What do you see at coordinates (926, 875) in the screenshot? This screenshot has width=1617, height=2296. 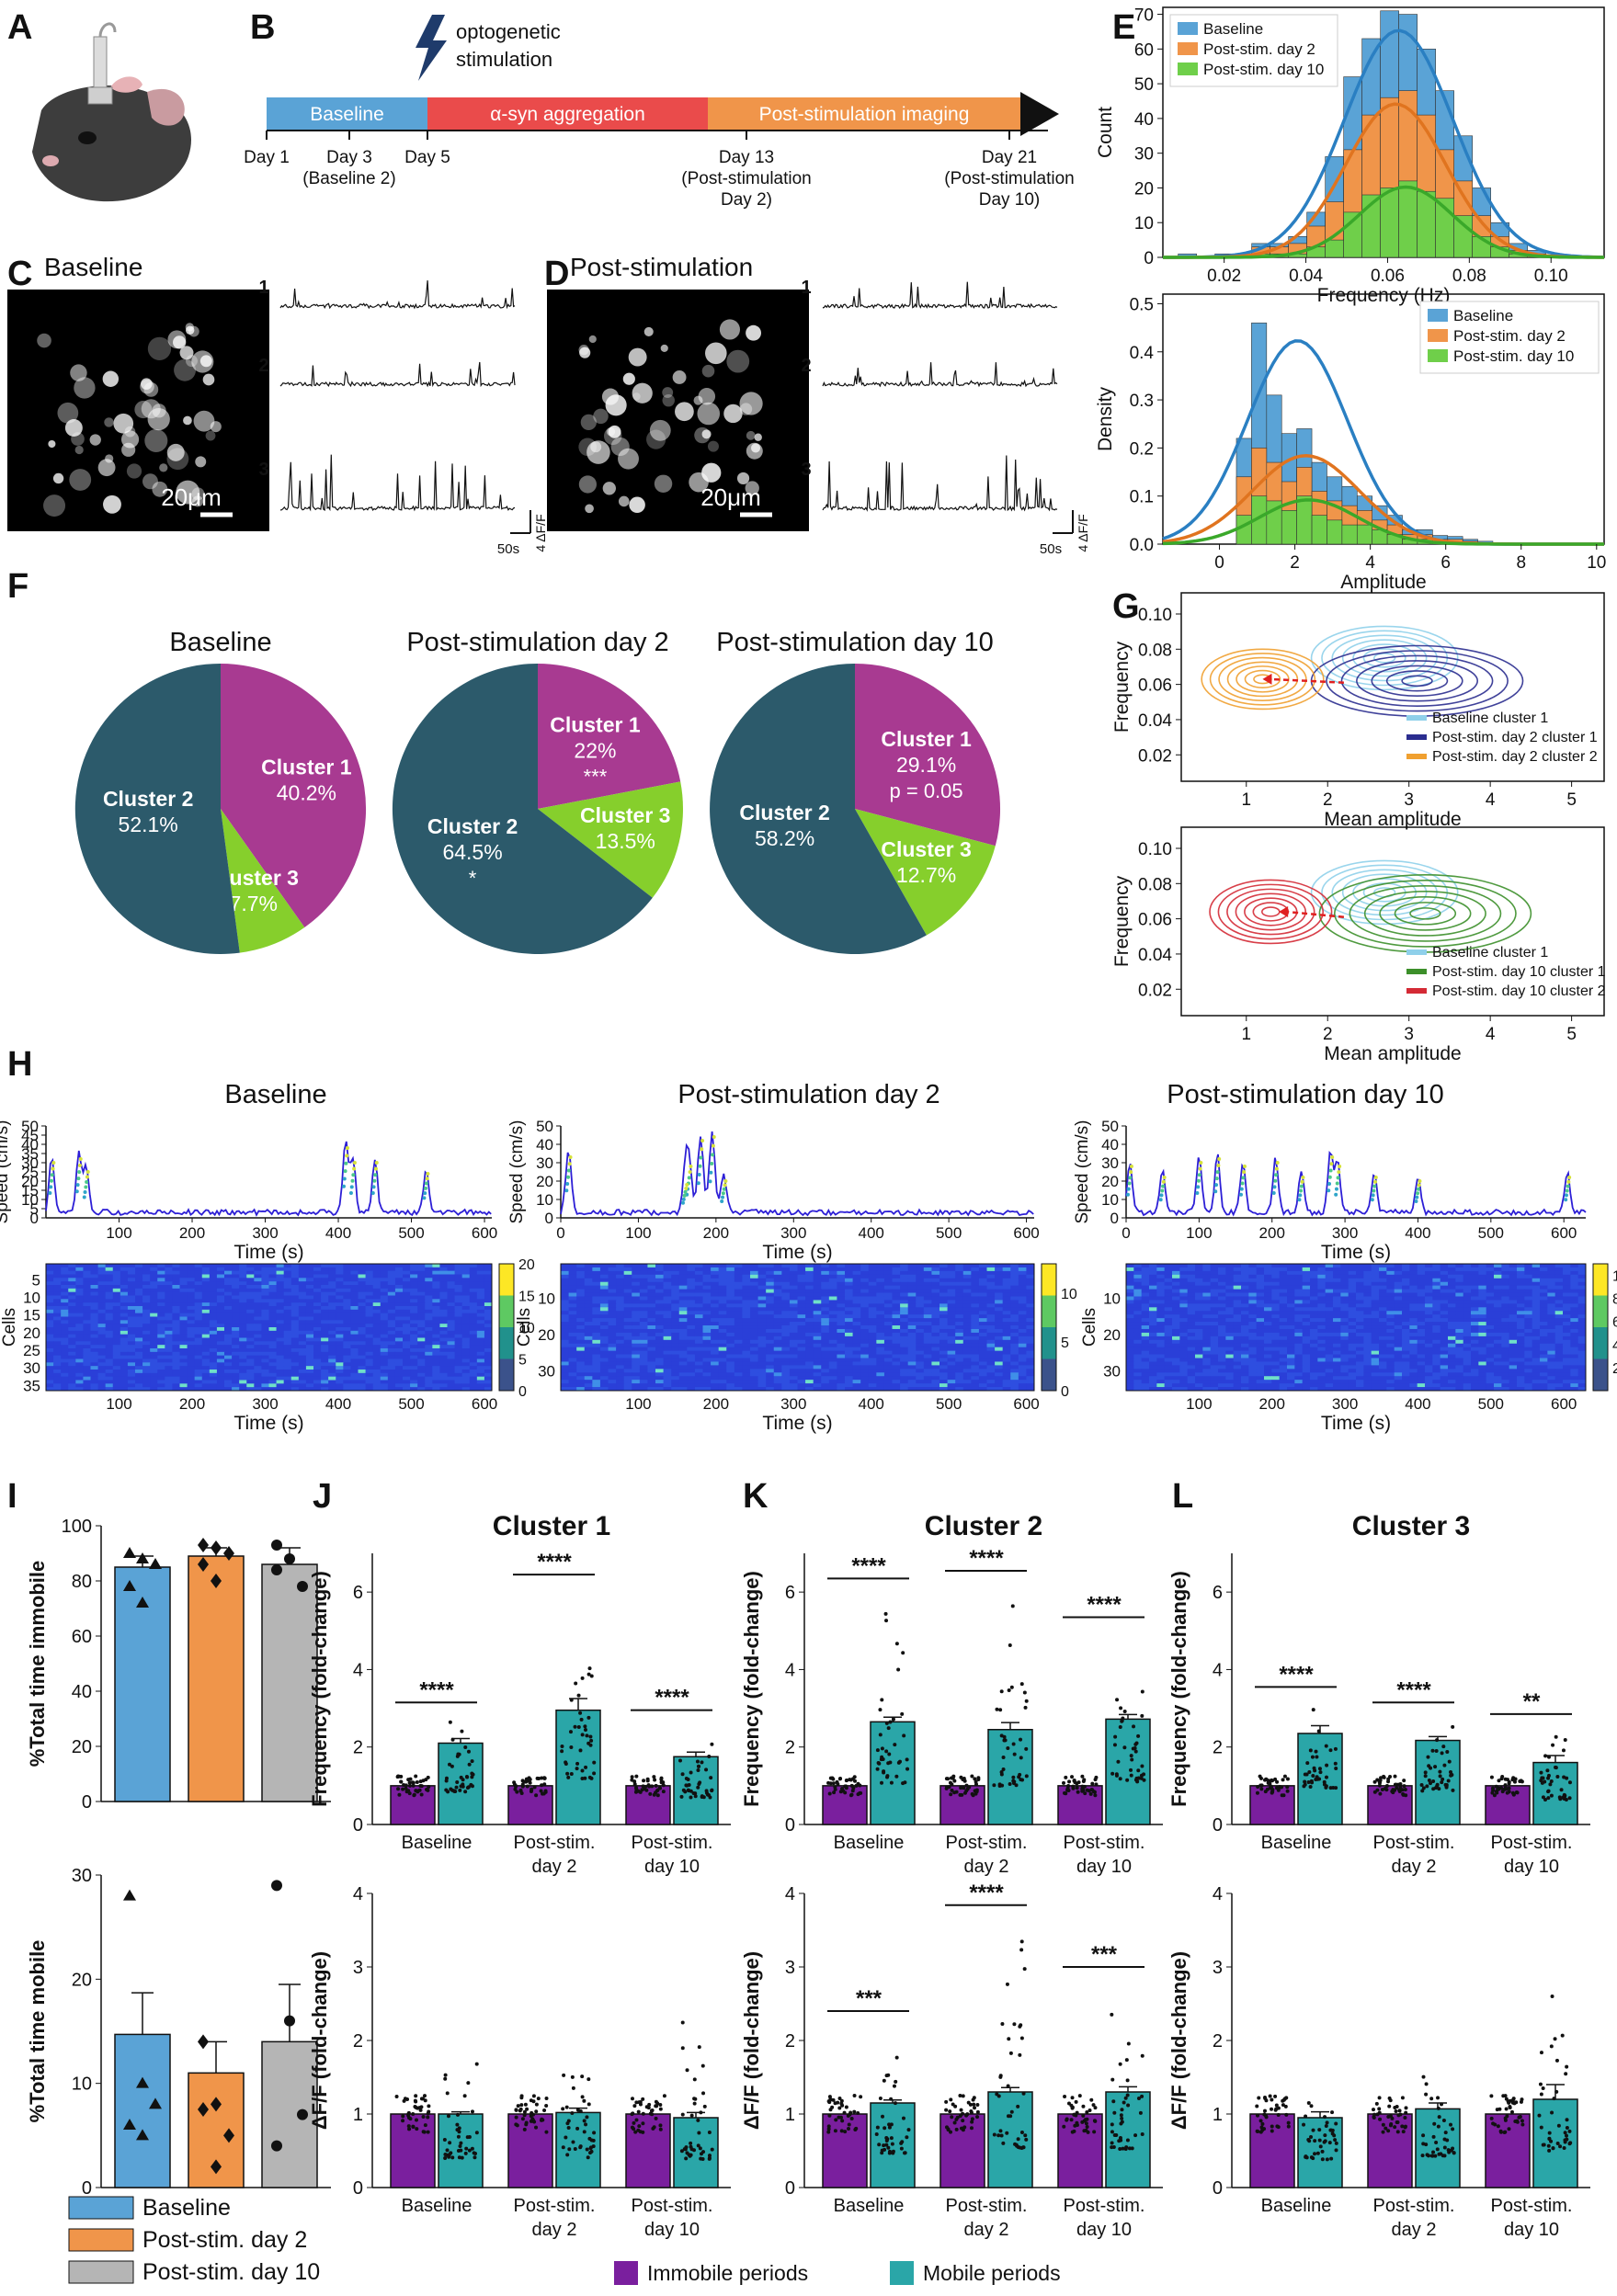 I see `pie-slice-value: 12.7%` at bounding box center [926, 875].